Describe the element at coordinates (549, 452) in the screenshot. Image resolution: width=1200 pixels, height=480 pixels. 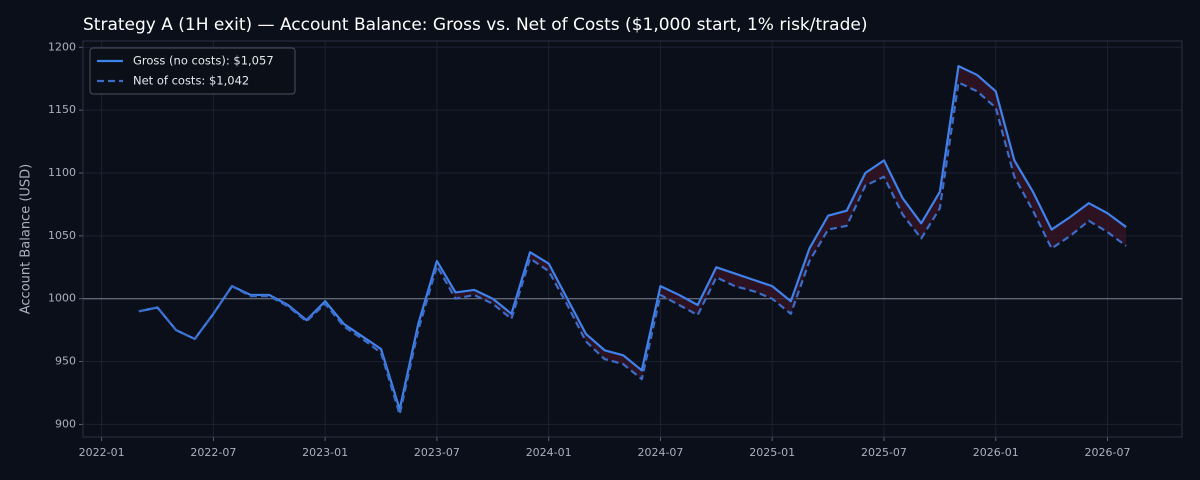
I see `x-tick-label: 2024-01` at that location.